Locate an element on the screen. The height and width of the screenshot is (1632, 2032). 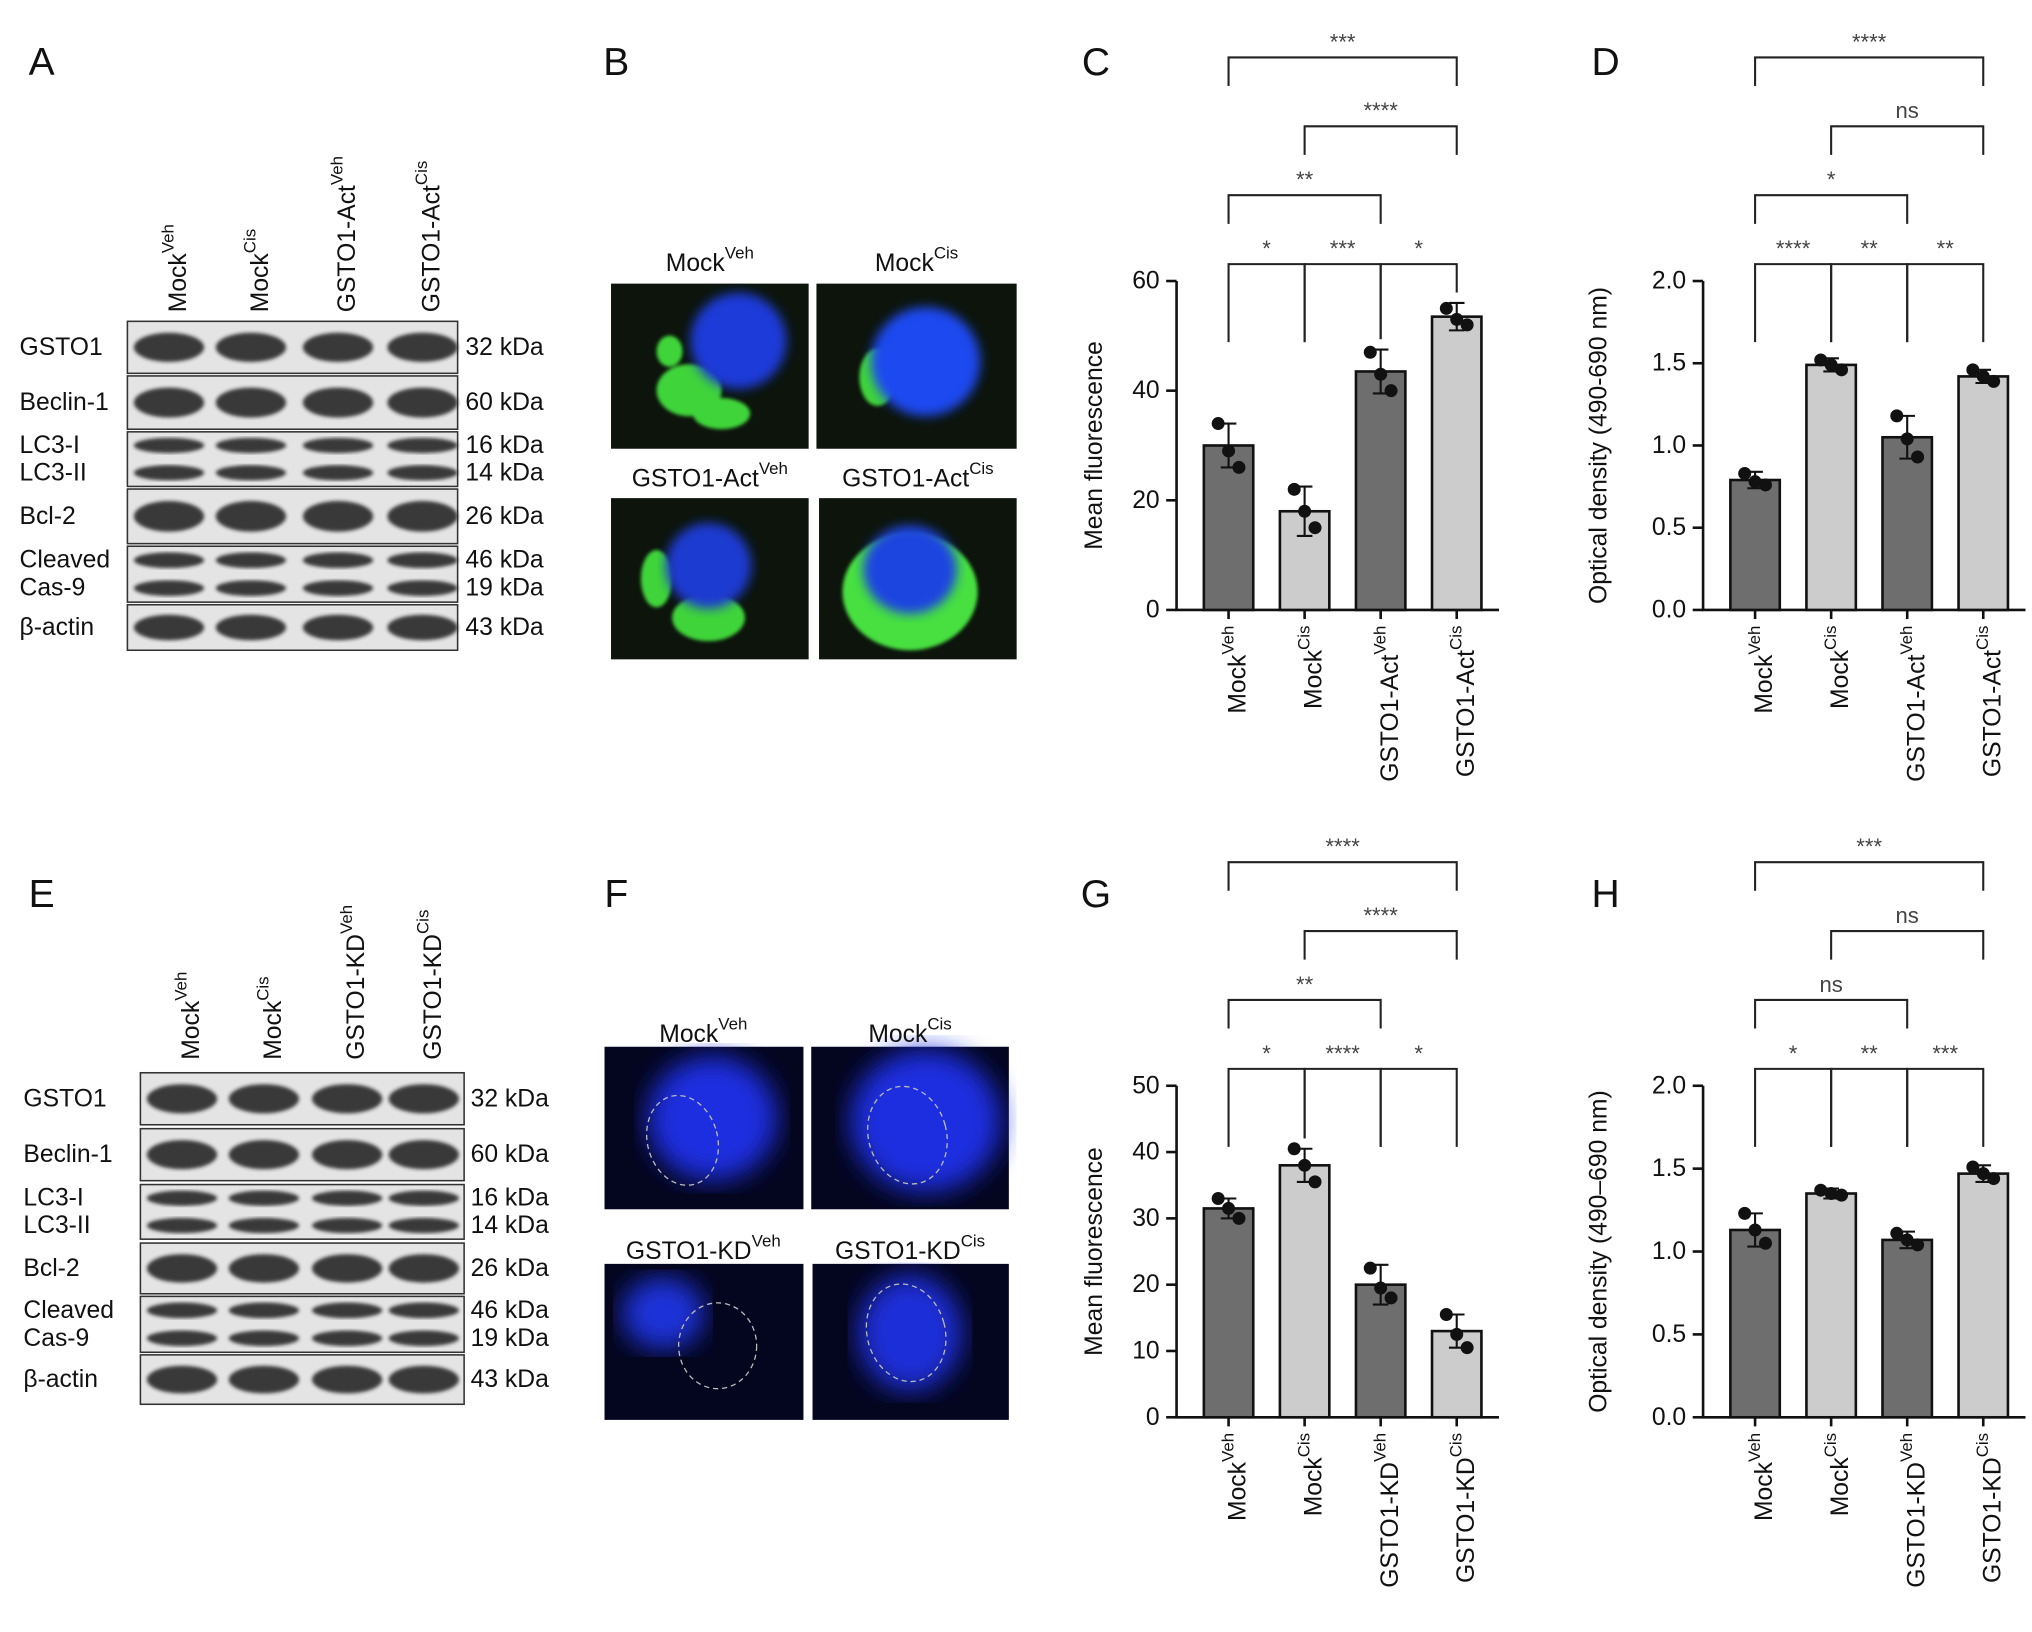
y-tick-label: 0.5 is located at coordinates (1669, 527).